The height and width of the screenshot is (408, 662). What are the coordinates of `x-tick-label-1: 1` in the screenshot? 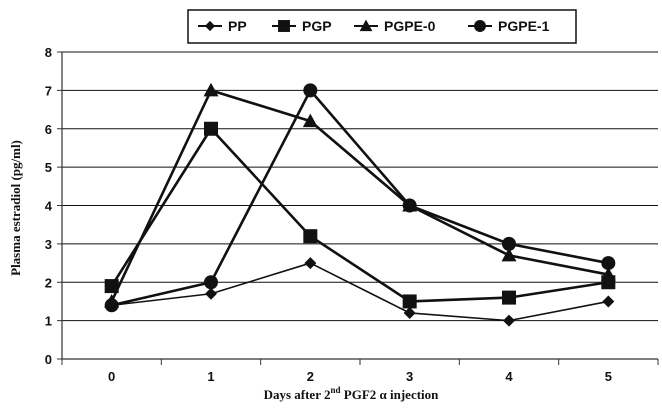 It's located at (210, 376).